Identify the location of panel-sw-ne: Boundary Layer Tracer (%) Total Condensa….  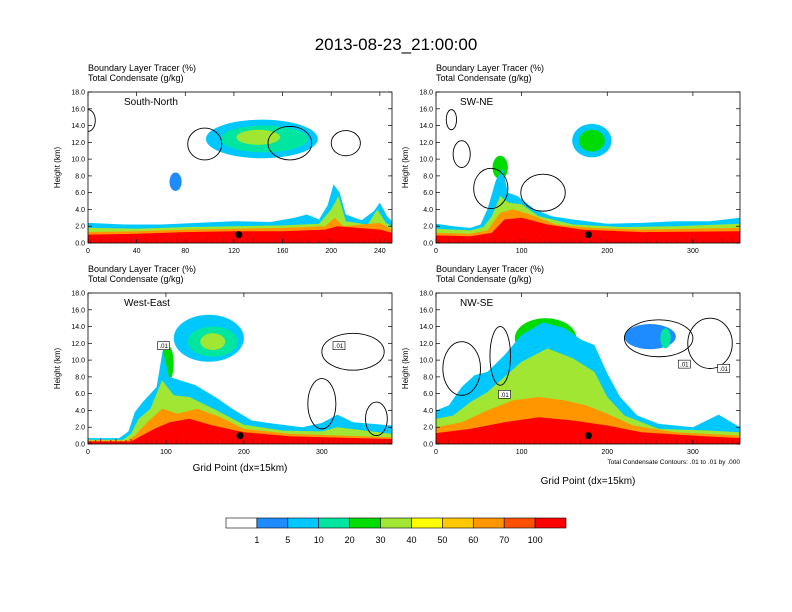
(571, 159).